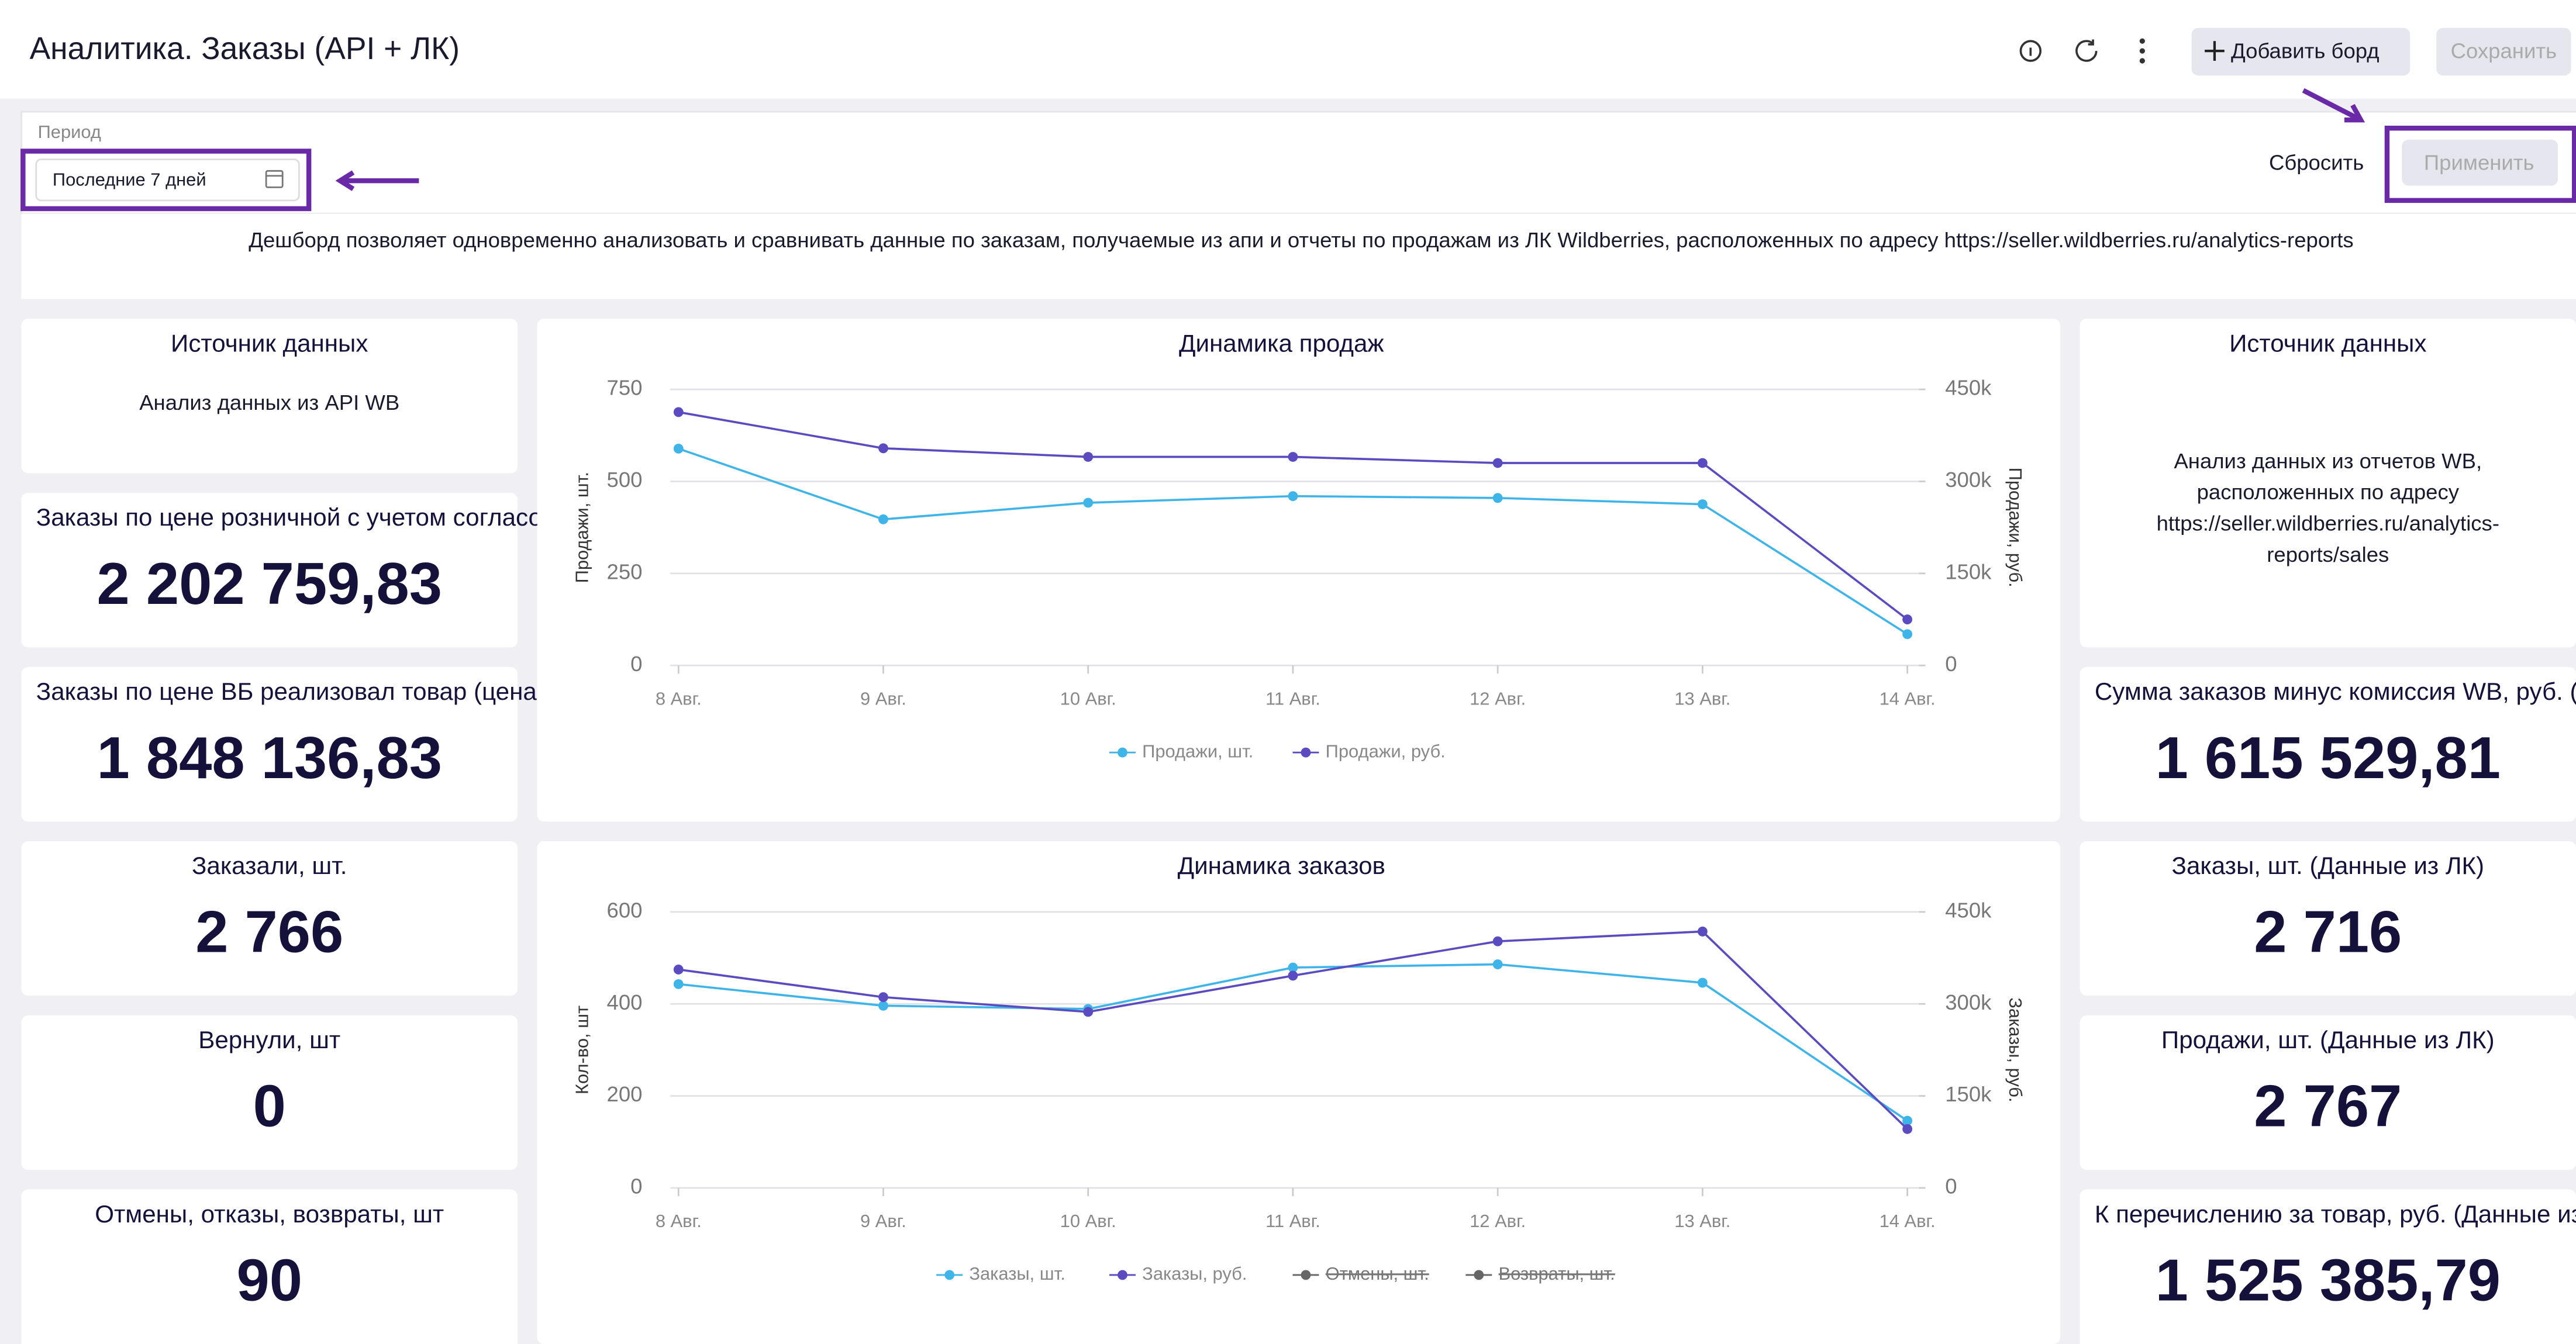  What do you see at coordinates (1088, 1221) in the screenshot?
I see `x-tick-label: 10 Авг.` at bounding box center [1088, 1221].